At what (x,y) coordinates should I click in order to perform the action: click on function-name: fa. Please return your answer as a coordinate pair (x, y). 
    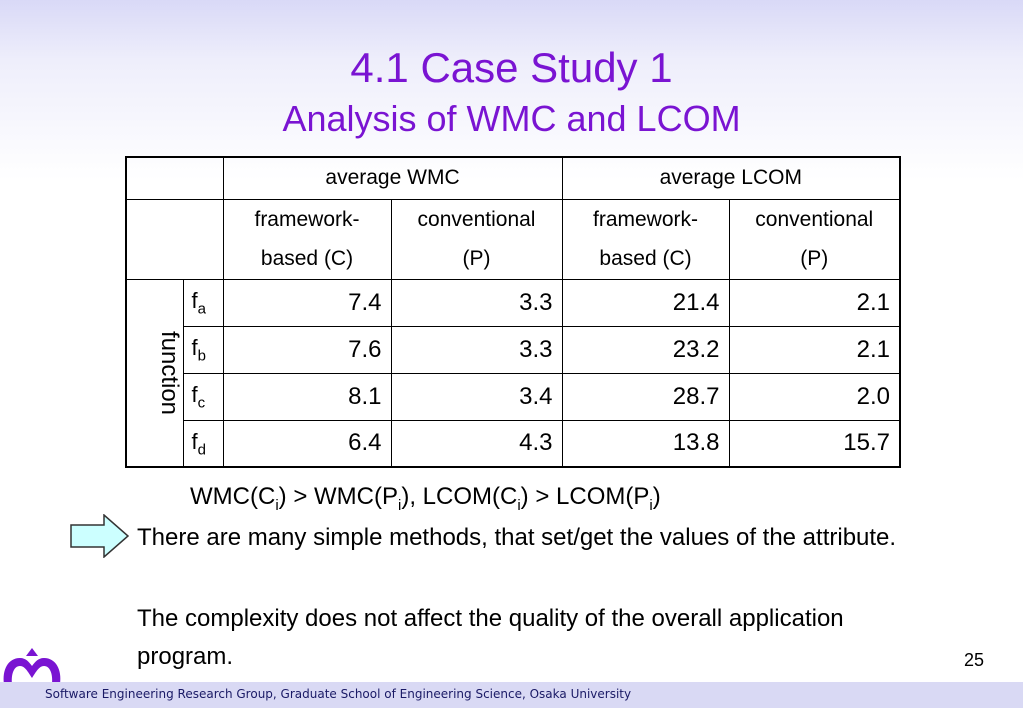
    Looking at the image, I should click on (203, 302).